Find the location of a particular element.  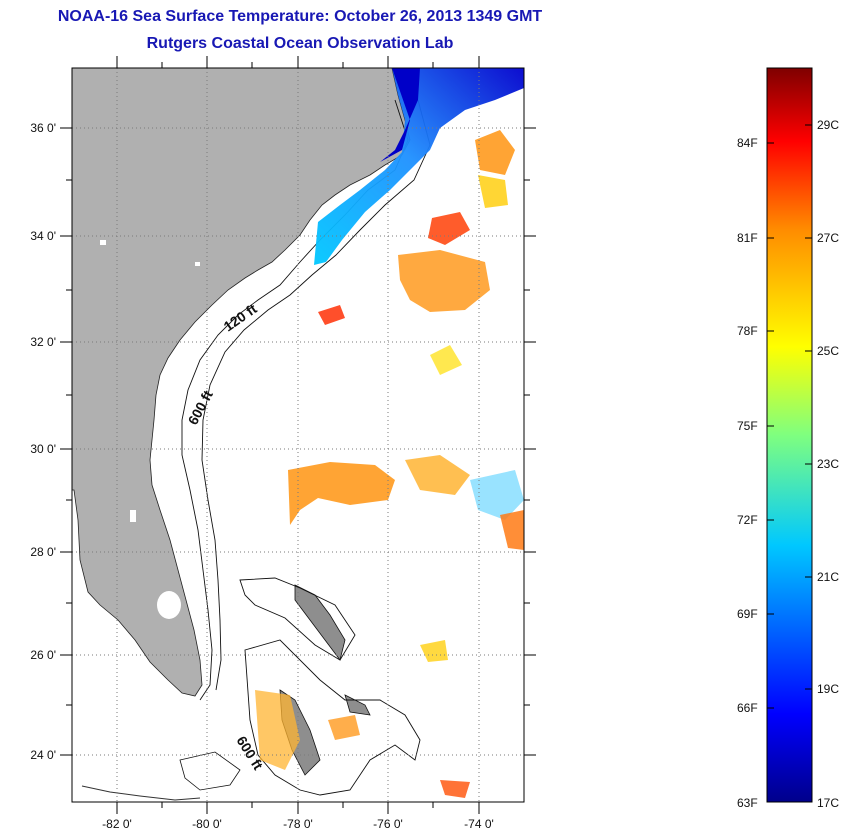

colorbar-f-label: 66F is located at coordinates (747, 708).